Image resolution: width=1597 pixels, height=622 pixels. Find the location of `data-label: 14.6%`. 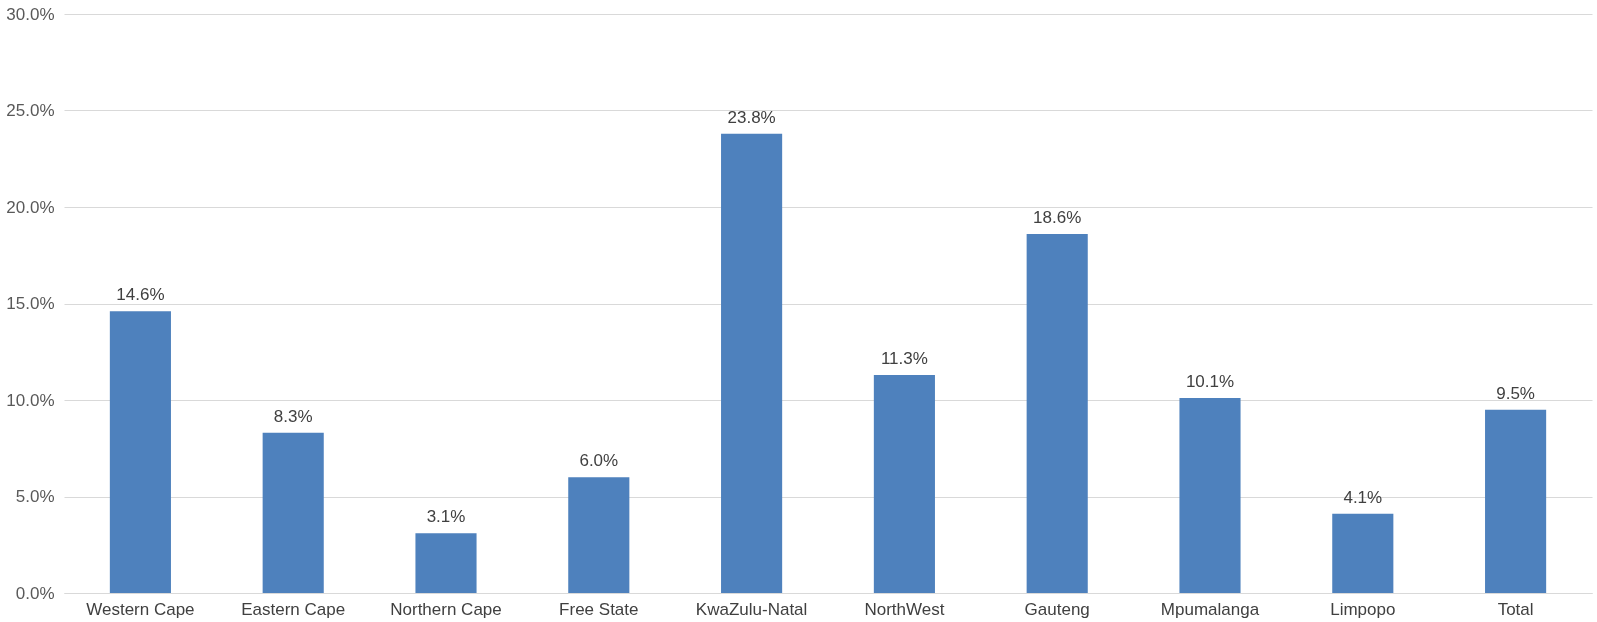

data-label: 14.6% is located at coordinates (140, 295).